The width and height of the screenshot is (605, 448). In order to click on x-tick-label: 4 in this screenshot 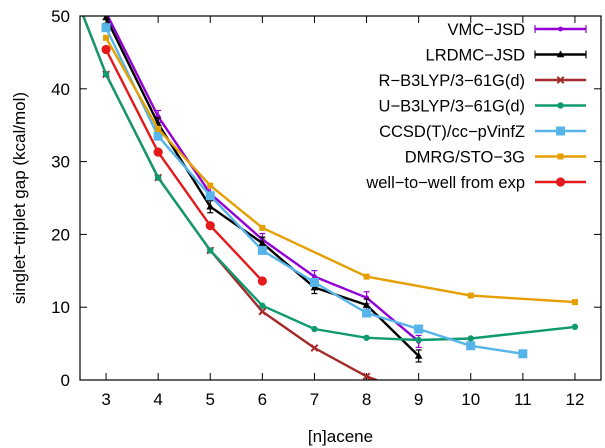, I will do `click(157, 399)`.